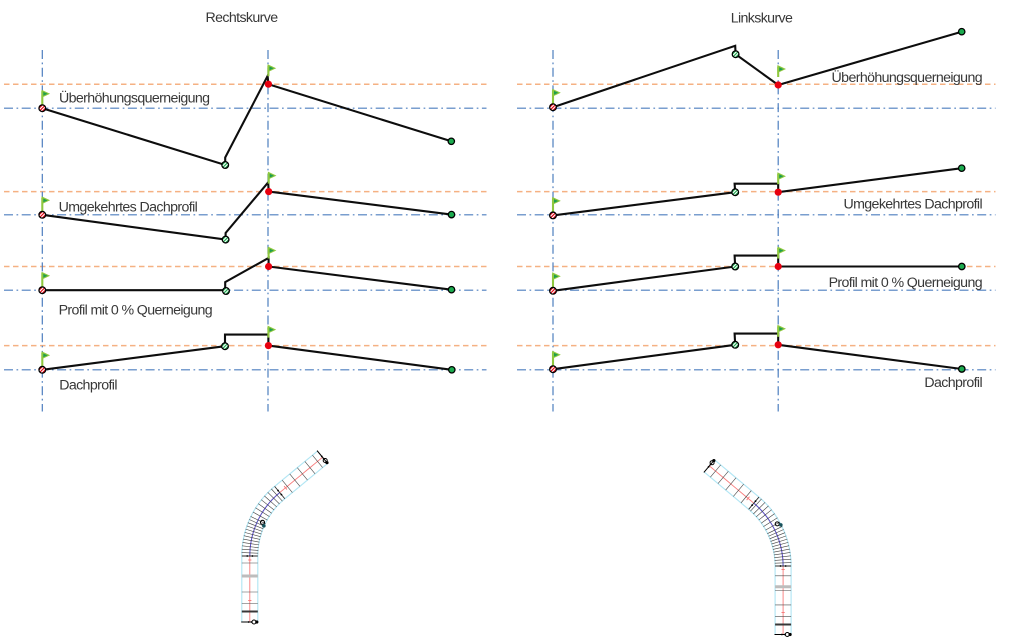 The image size is (1024, 642). What do you see at coordinates (762, 19) in the screenshot?
I see `svg-text: Linkskurve` at bounding box center [762, 19].